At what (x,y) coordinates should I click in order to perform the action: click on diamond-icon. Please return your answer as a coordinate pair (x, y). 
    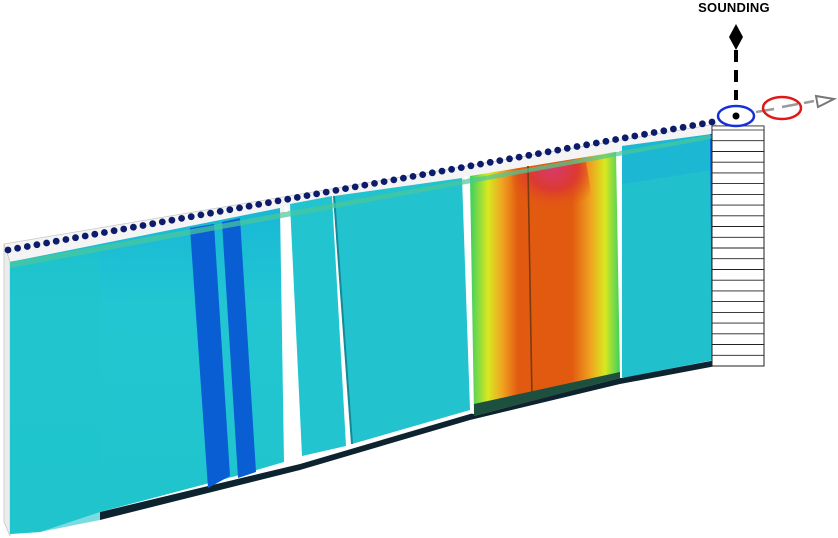
    Looking at the image, I should click on (736, 37).